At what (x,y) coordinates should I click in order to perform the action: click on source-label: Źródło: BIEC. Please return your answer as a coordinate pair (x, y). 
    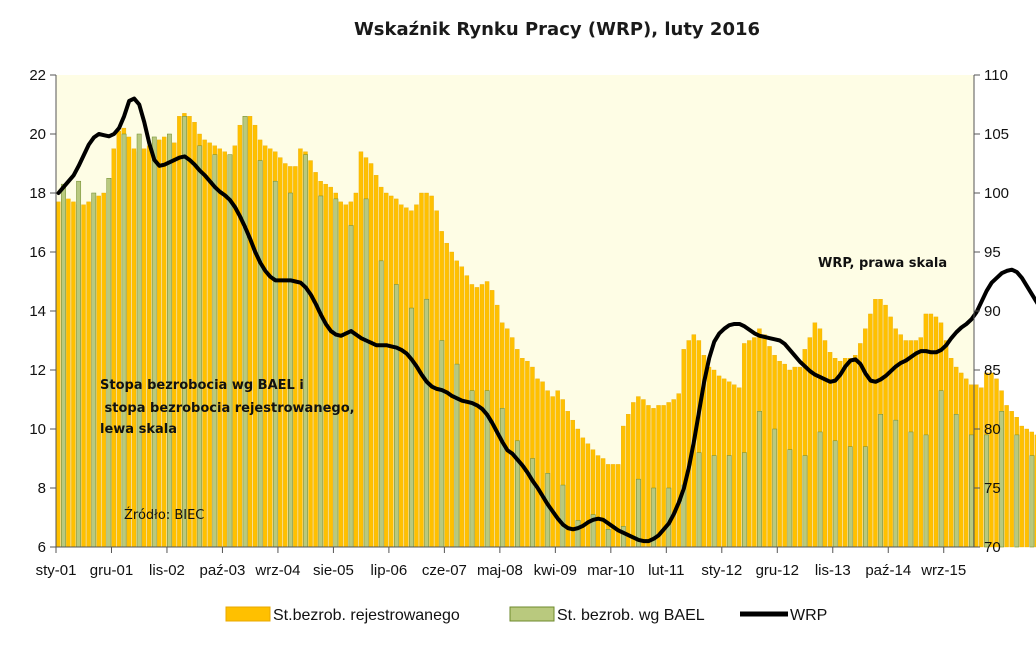
    Looking at the image, I should click on (164, 515).